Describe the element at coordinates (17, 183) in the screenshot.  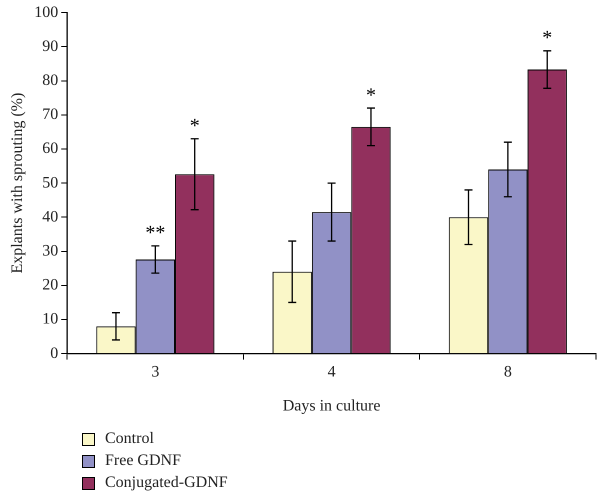
I see `y-axis-title: Explants with sprouting (%)` at that location.